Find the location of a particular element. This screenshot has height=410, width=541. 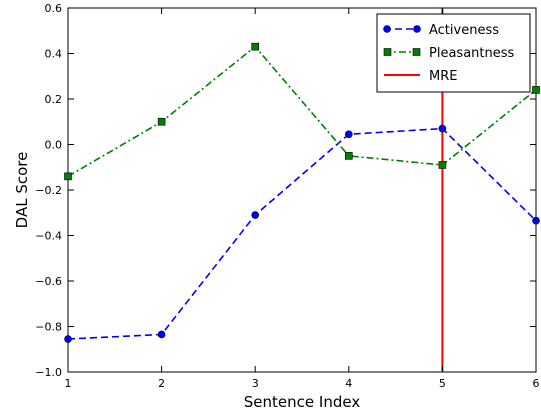

y-tick-label: −1.0 is located at coordinates (48, 372).